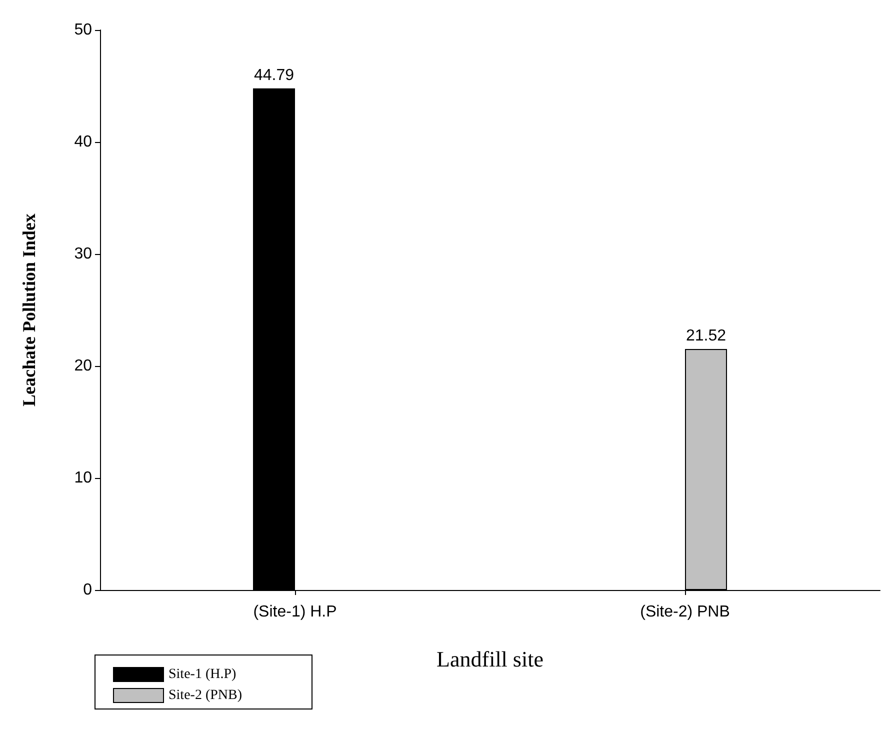 The width and height of the screenshot is (886, 731). I want to click on y-tick-label: 0, so click(87, 590).